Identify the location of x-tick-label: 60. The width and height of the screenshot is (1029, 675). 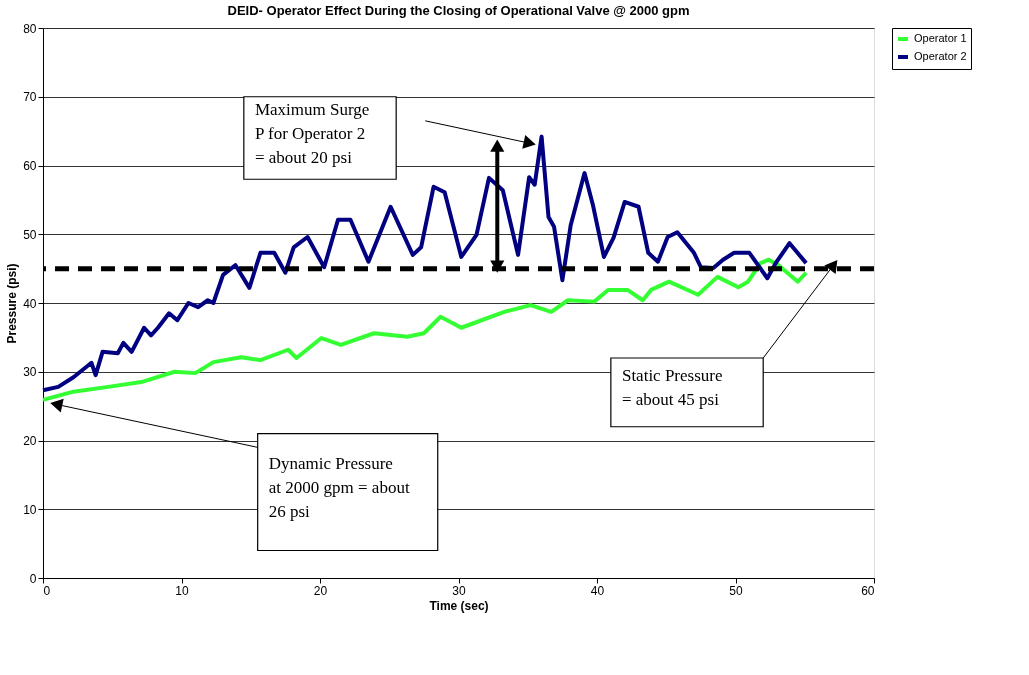
(868, 590).